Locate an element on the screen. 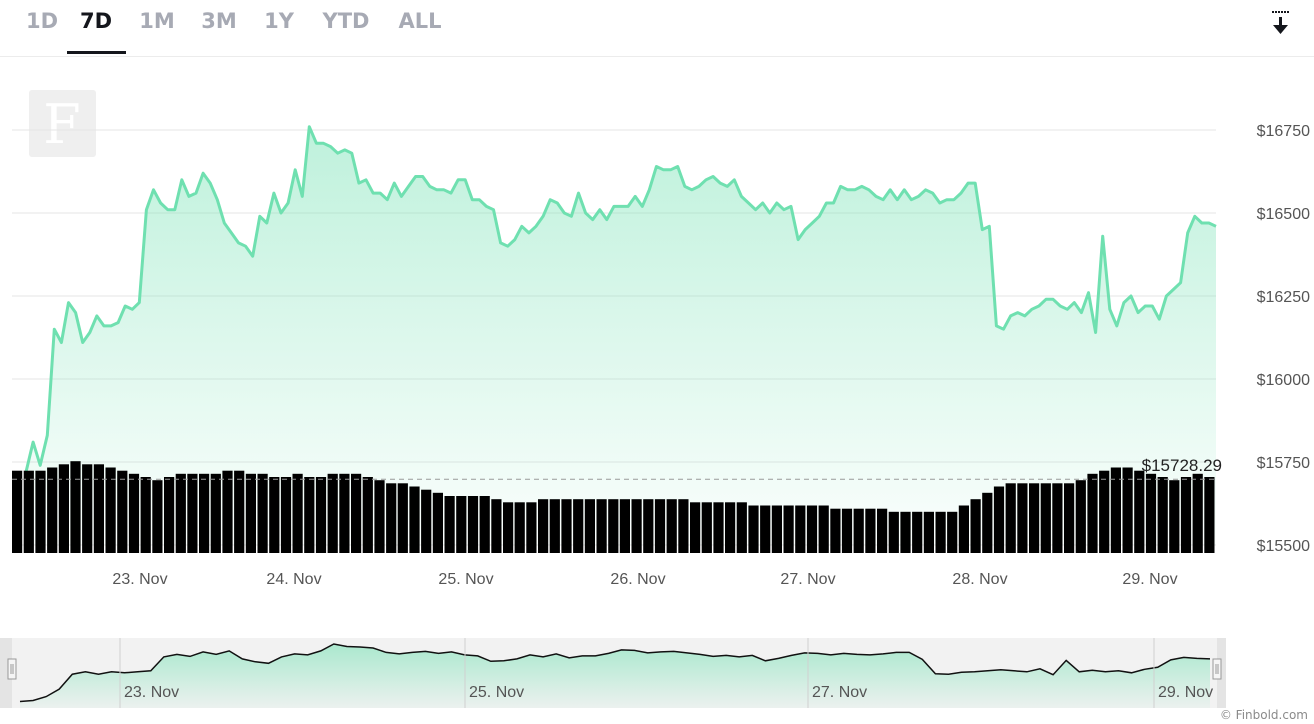 Image resolution: width=1314 pixels, height=724 pixels. navigator-left-handle is located at coordinates (12, 669).